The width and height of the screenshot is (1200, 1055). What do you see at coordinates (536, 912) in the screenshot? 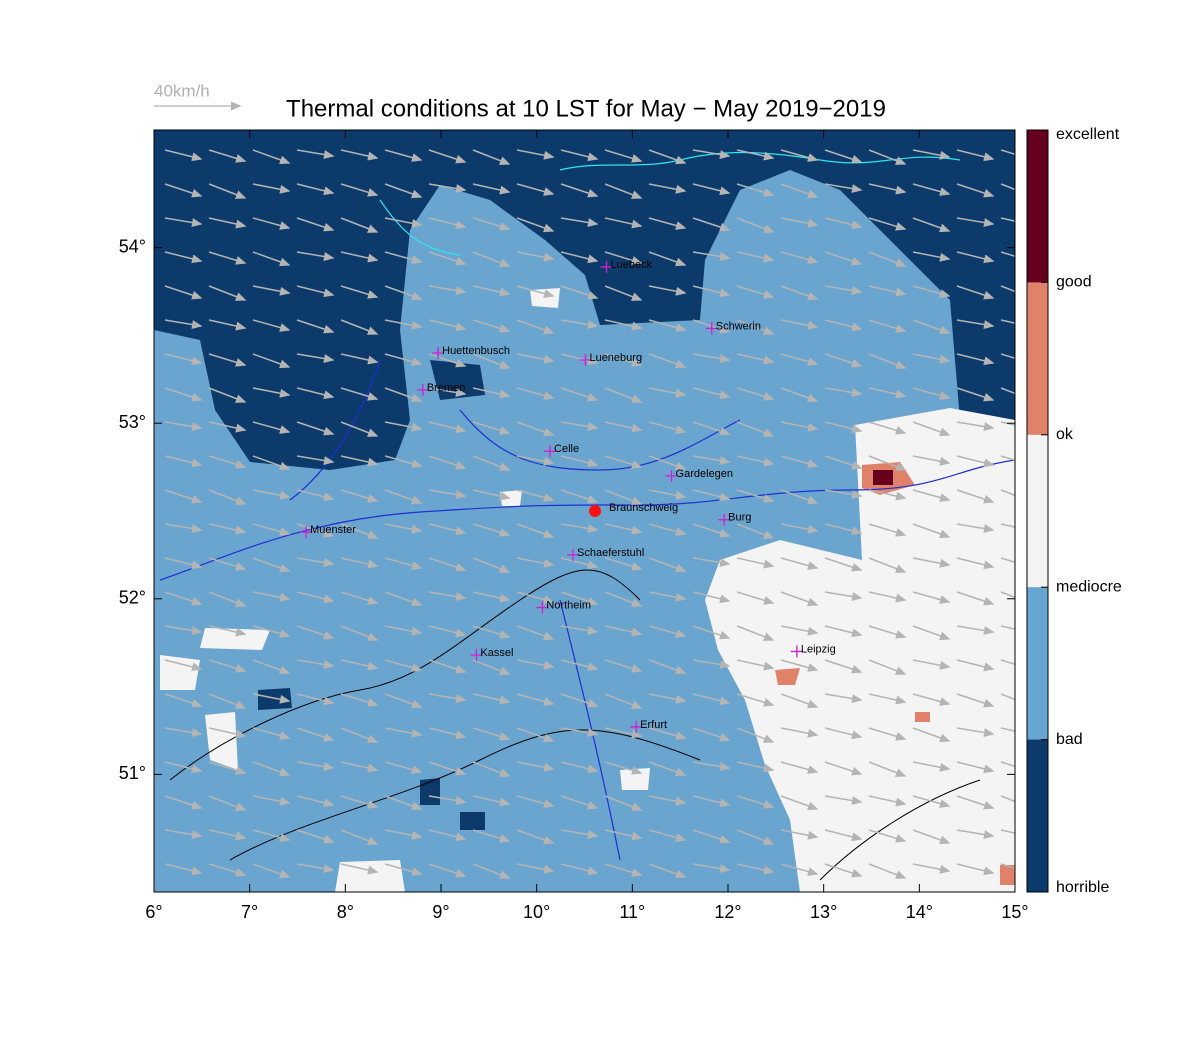
I see `x-tick-label: 10°` at bounding box center [536, 912].